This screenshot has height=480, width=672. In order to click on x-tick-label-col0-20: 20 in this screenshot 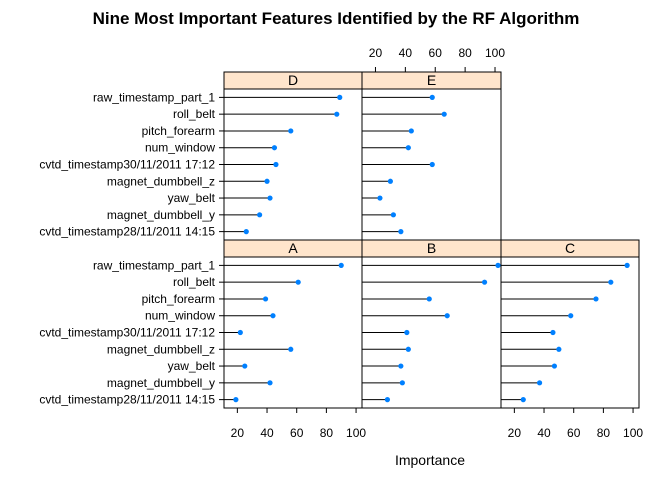, I will do `click(238, 433)`.